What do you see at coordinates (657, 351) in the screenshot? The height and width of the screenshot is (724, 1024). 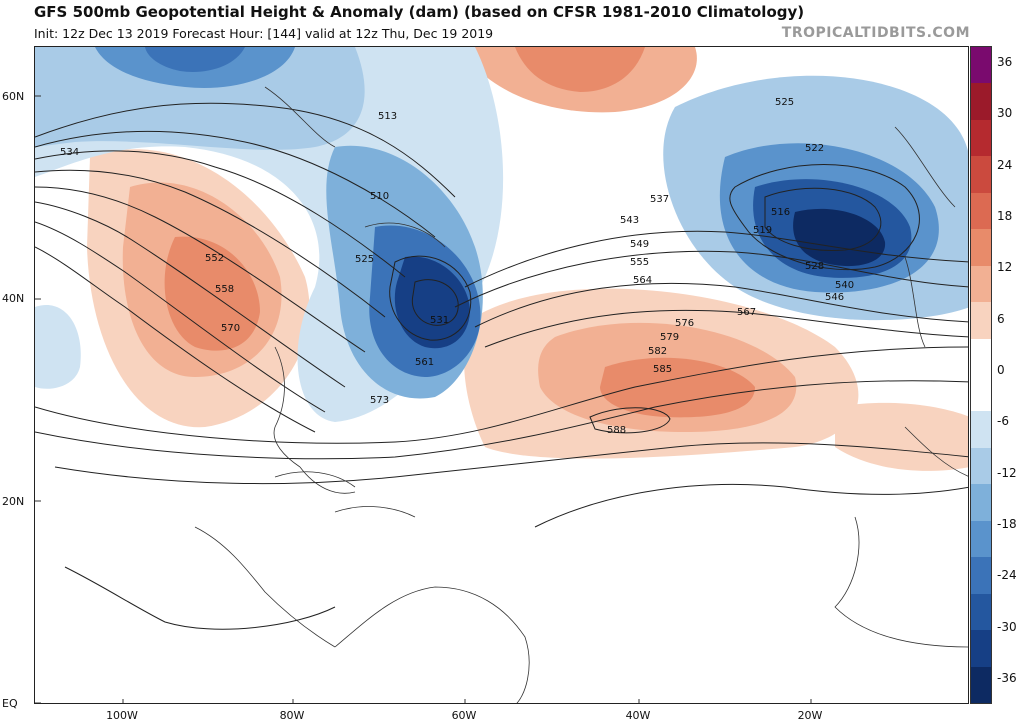 I see `contour-label: 582` at bounding box center [657, 351].